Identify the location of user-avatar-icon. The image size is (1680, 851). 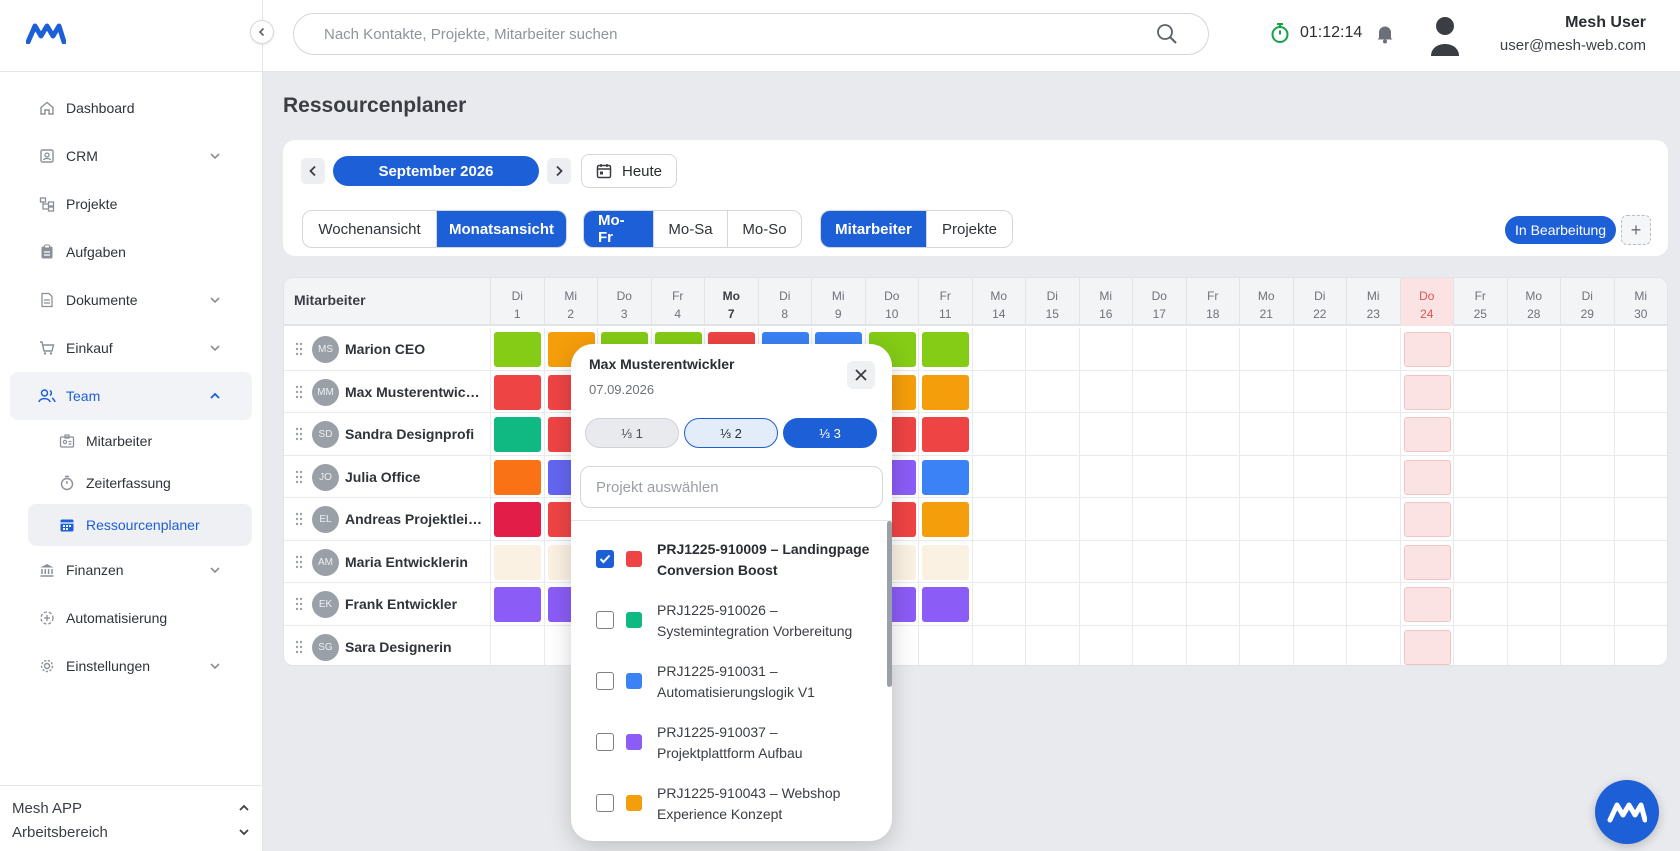
(1445, 35).